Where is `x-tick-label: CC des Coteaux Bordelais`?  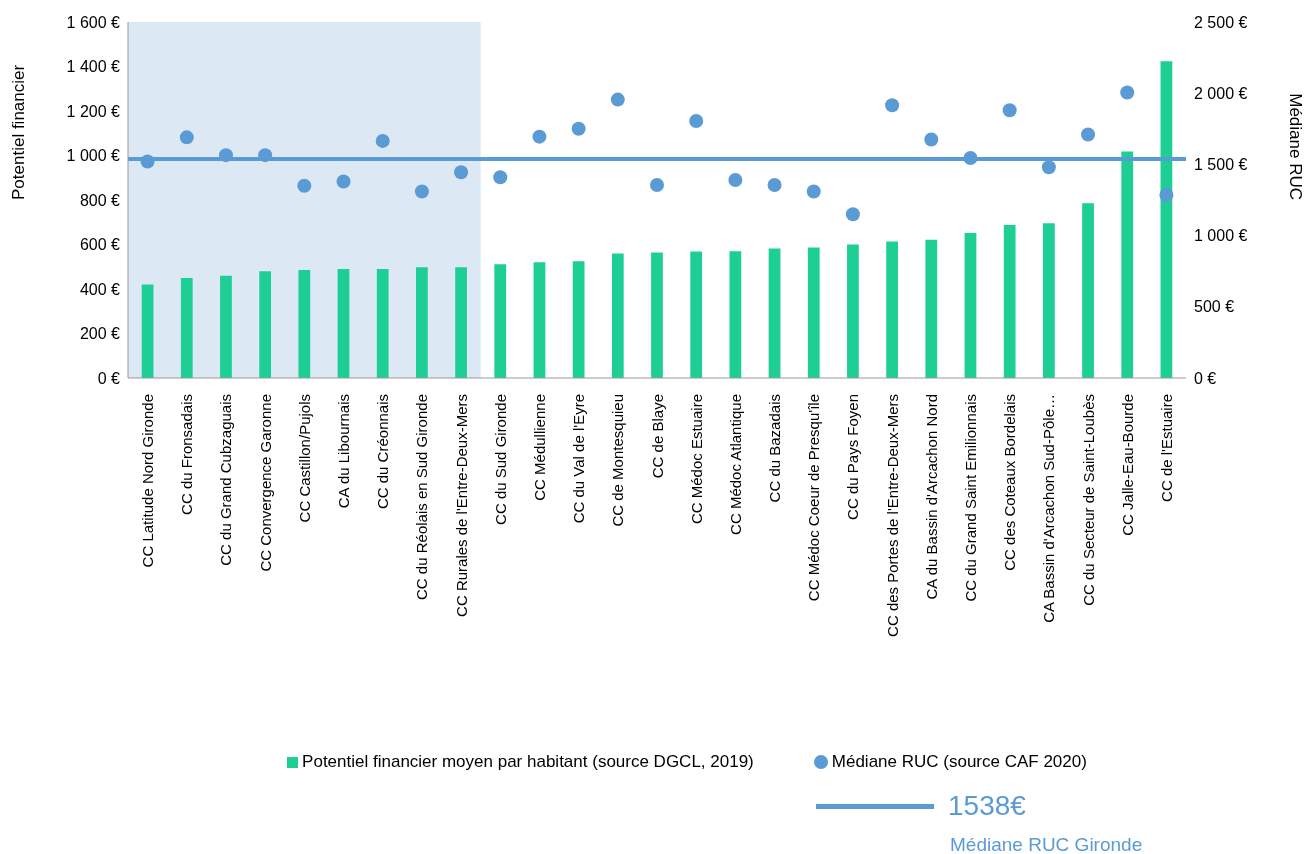
x-tick-label: CC des Coteaux Bordelais is located at coordinates (1010, 482).